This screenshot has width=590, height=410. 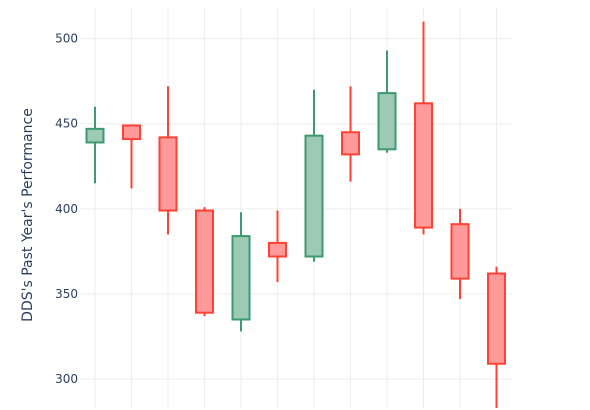 I want to click on y-tick-label: 500, so click(x=66, y=39).